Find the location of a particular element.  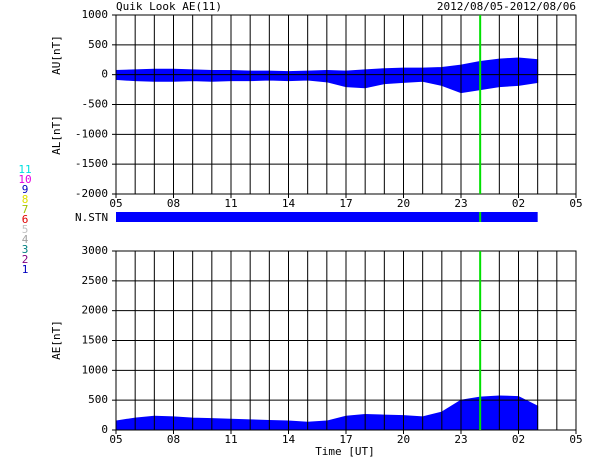

station-count: 7 is located at coordinates (25, 209).